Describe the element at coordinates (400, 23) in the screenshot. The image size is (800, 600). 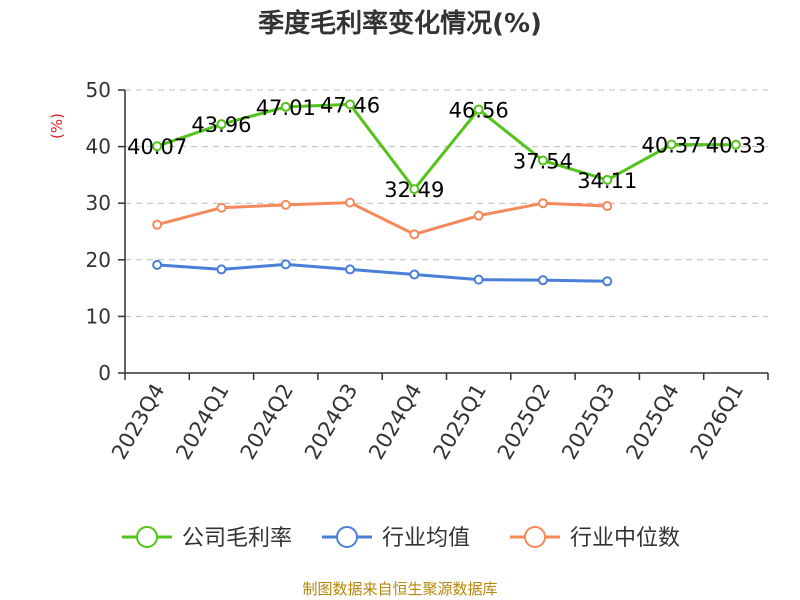
I see `chart-title: 季度毛利率变化情况(%)` at that location.